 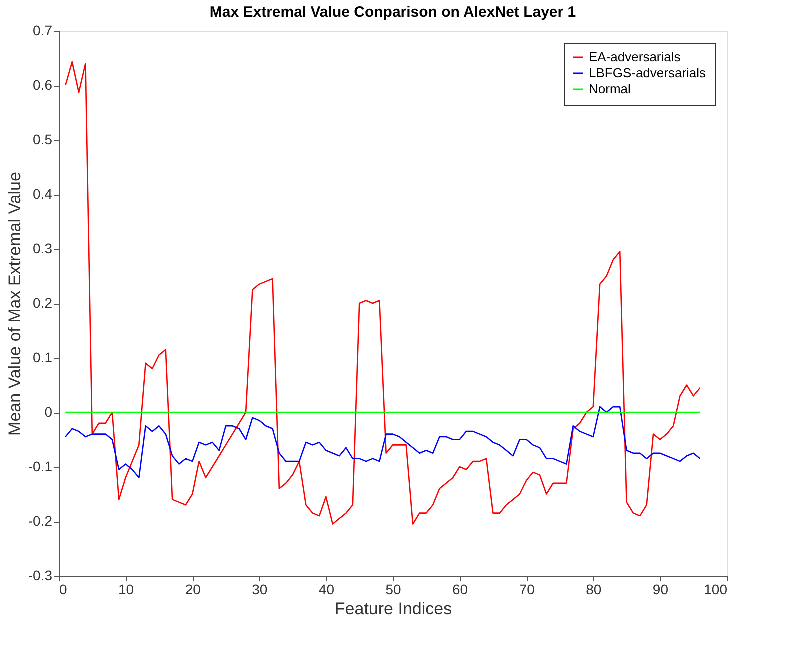 I want to click on x-tick-label: 0, so click(x=64, y=590).